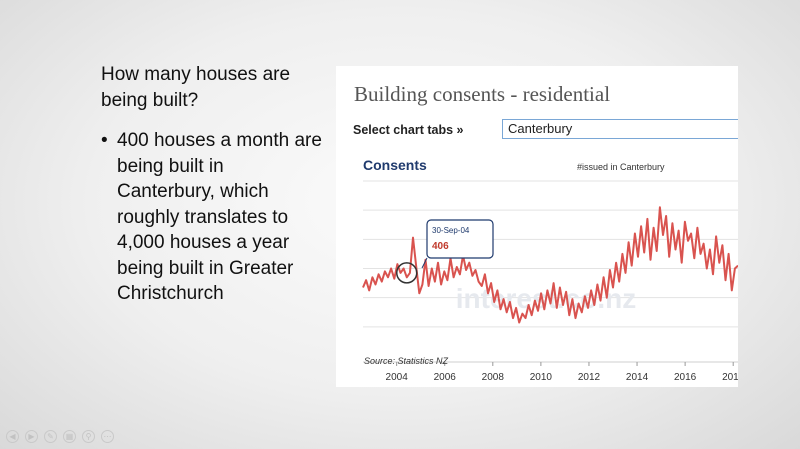 This screenshot has height=449, width=800. What do you see at coordinates (637, 377) in the screenshot?
I see `x-tick-label: 2014` at bounding box center [637, 377].